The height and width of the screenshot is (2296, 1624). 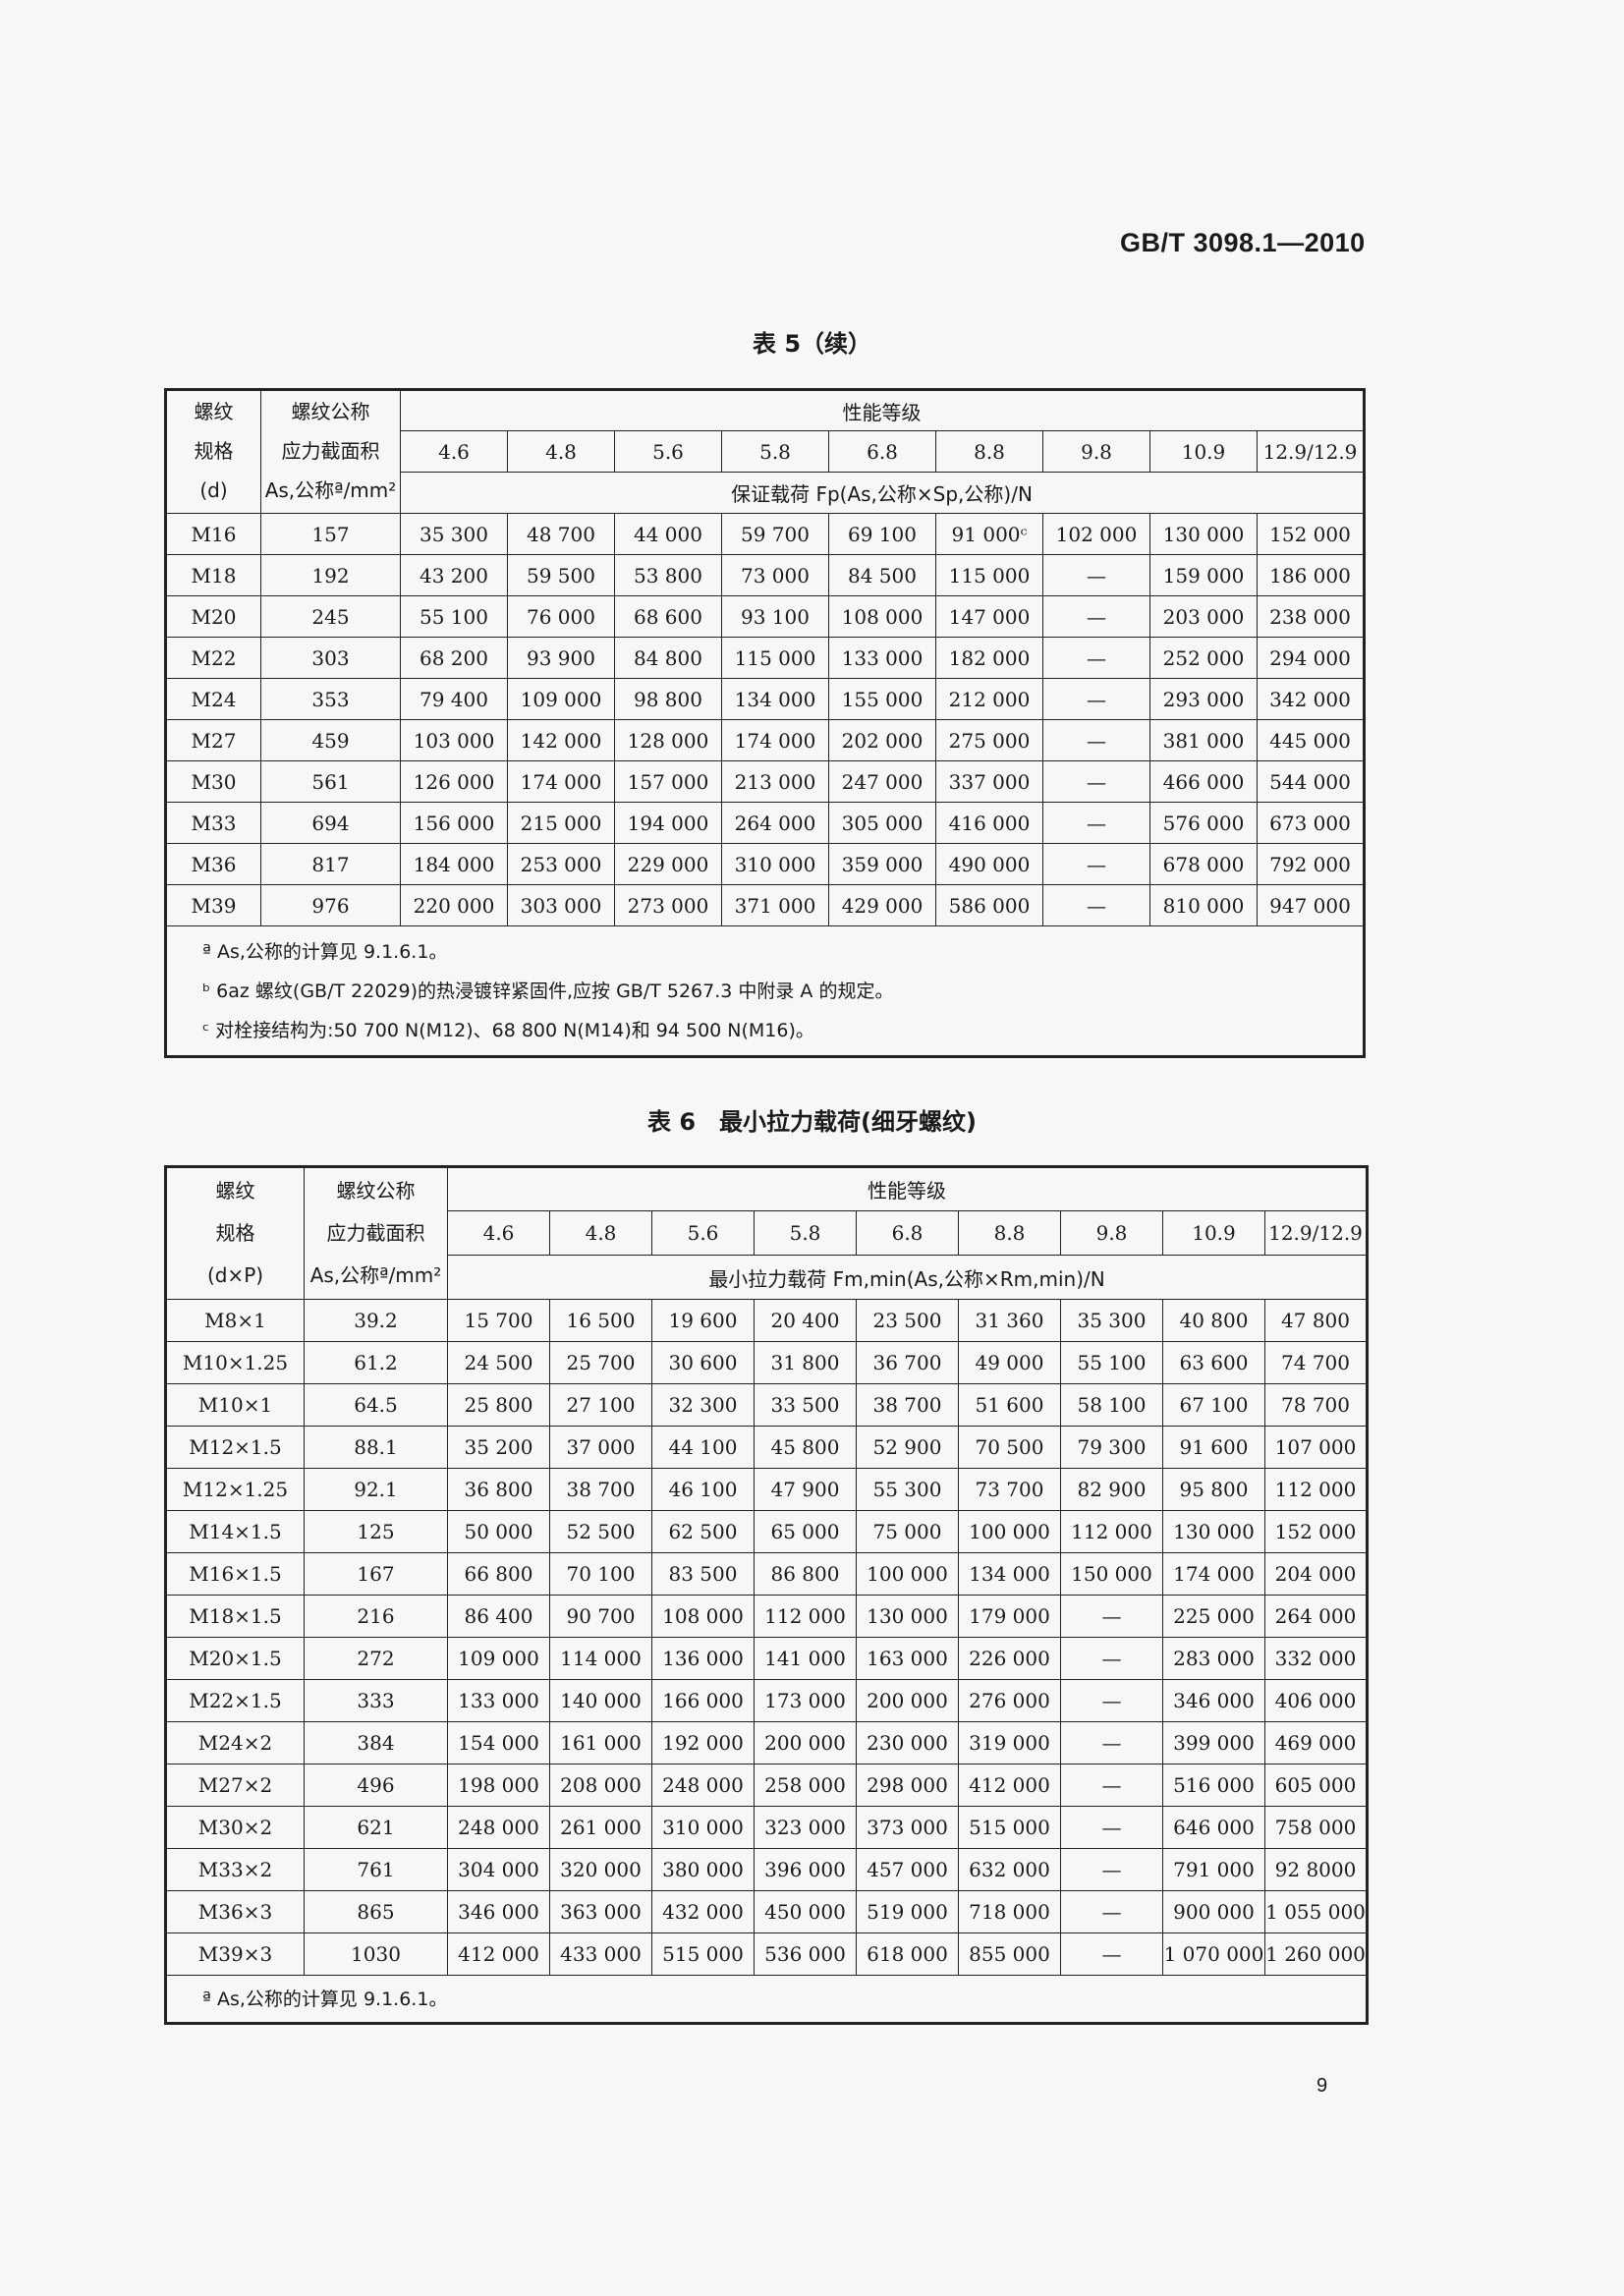 What do you see at coordinates (907, 1277) in the screenshot?
I see `load-header: 最小拉力载荷 Fm,min(As,公称×Rm,min)/N` at bounding box center [907, 1277].